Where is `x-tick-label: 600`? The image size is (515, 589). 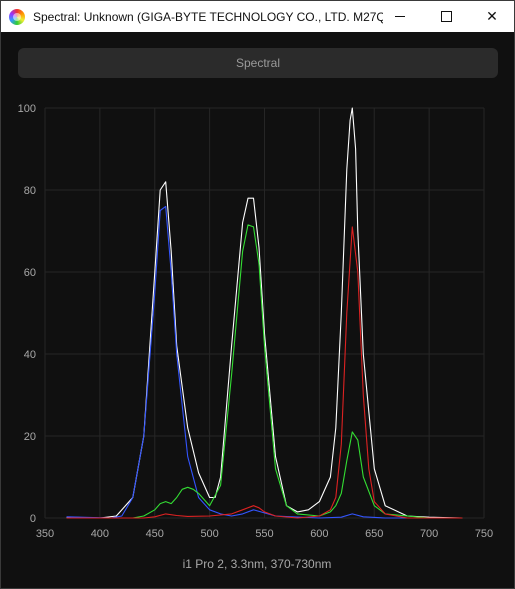 x-tick-label: 600 is located at coordinates (319, 534).